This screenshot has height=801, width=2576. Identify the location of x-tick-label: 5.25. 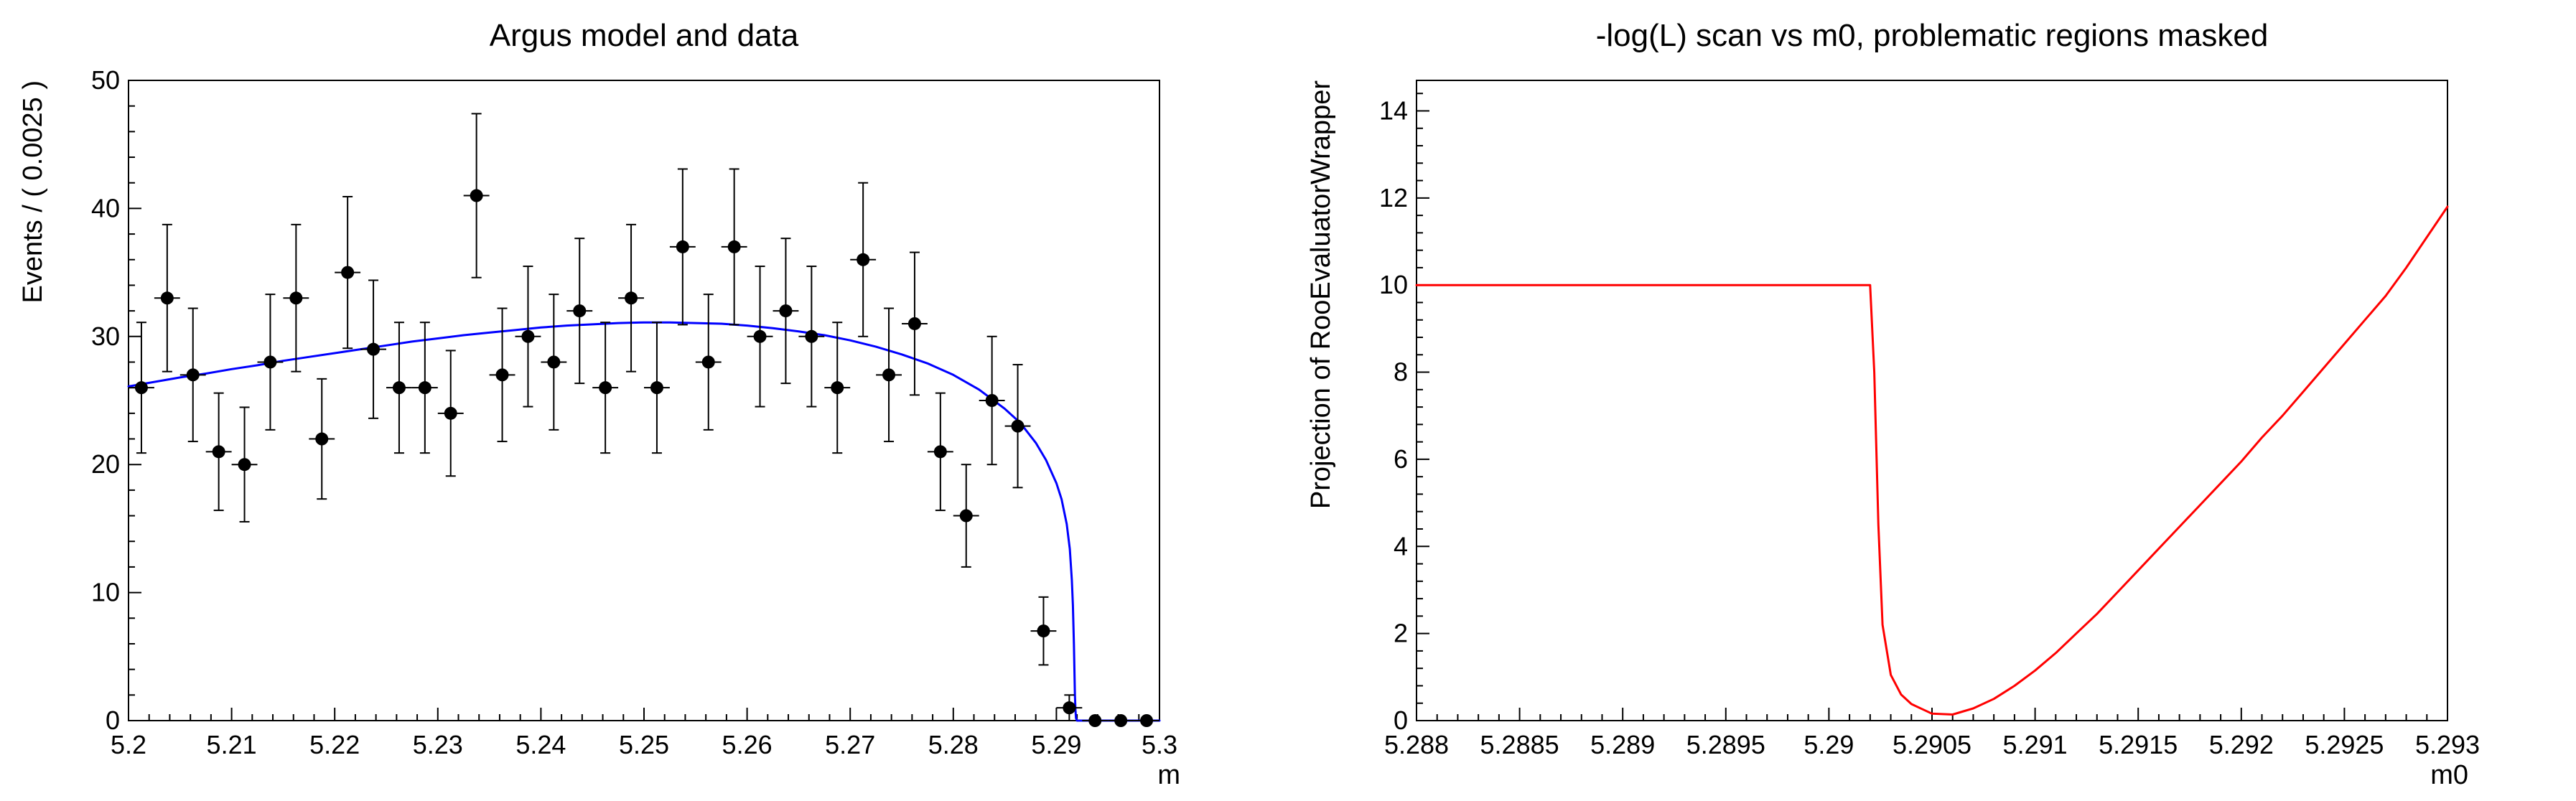
(644, 745).